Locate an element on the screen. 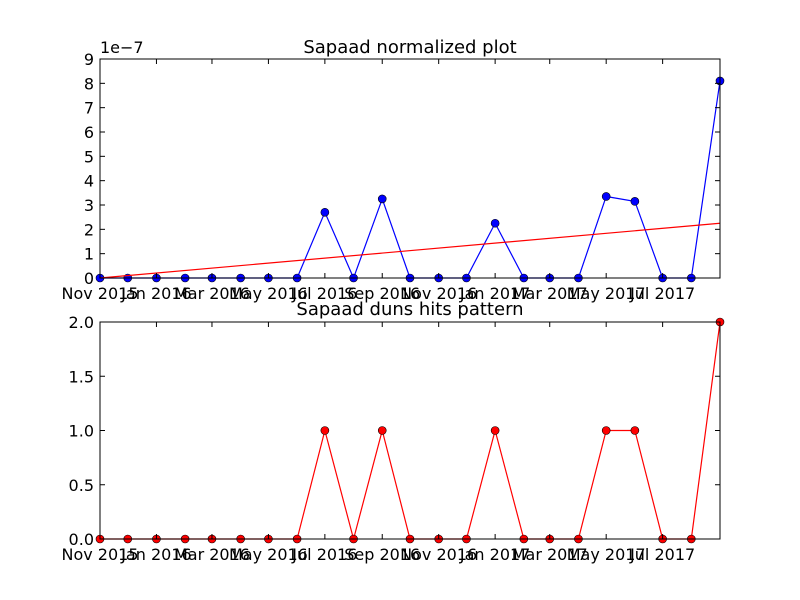  top-ytick-label-6: 6 is located at coordinates (89, 132).